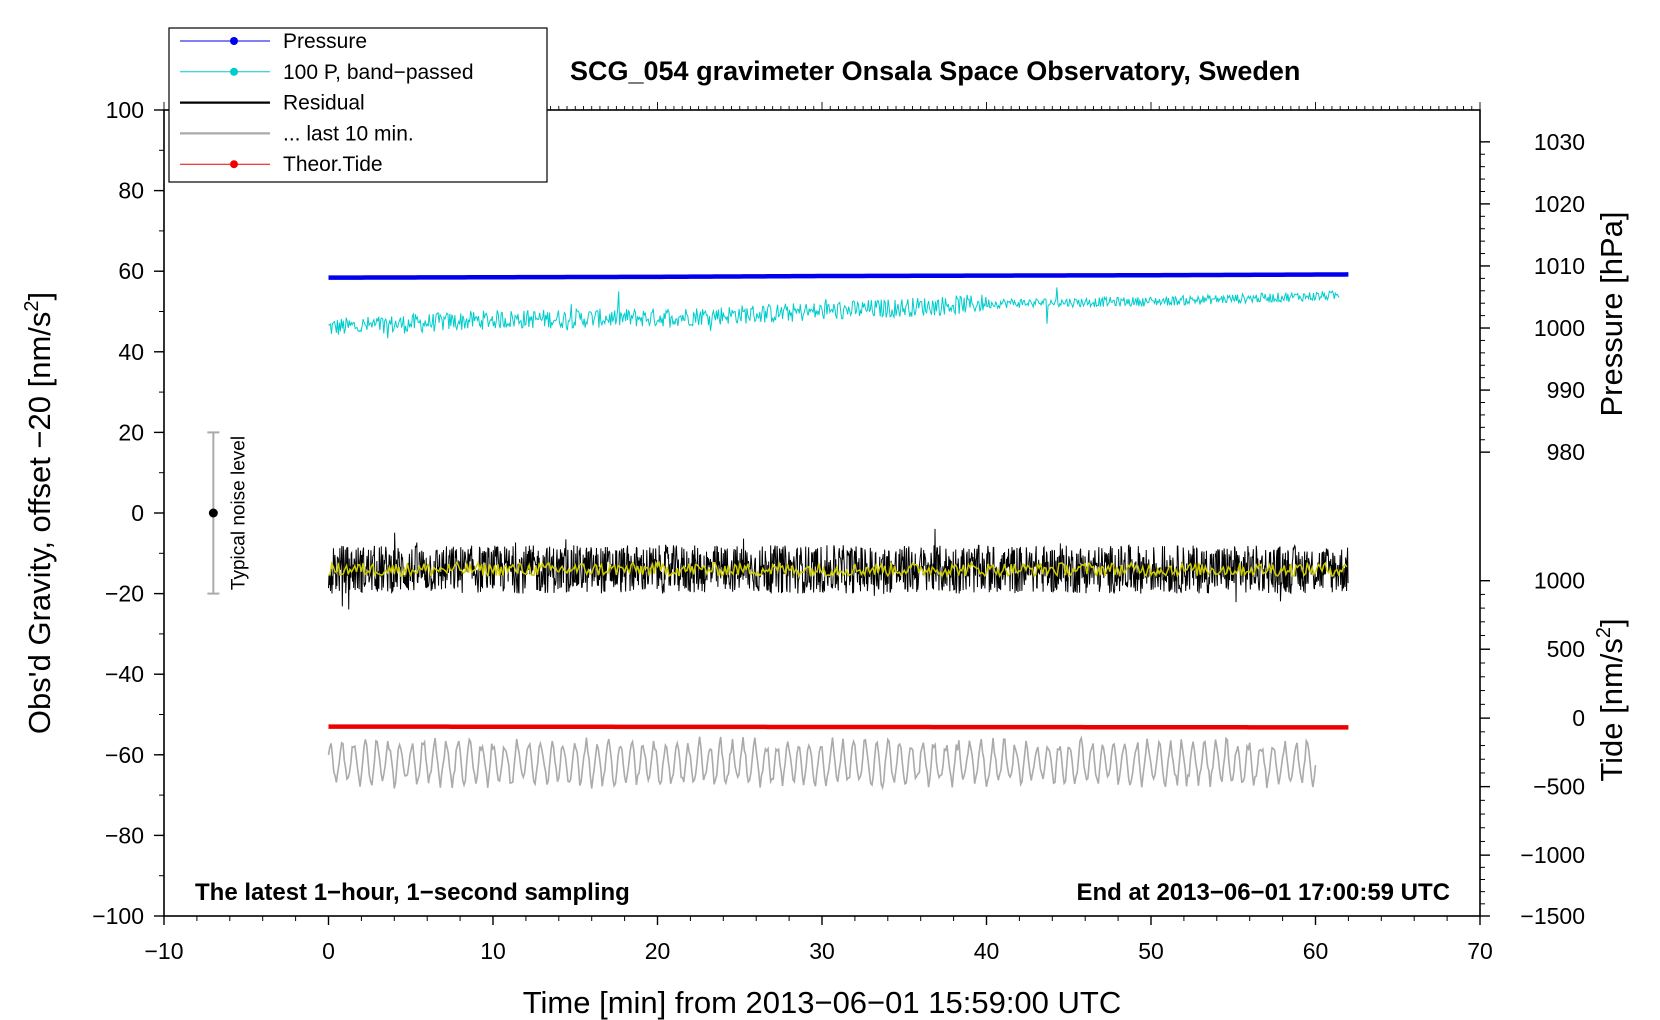 This screenshot has width=1660, height=1020. I want to click on noise-level-label: Typical noise level, so click(238, 513).